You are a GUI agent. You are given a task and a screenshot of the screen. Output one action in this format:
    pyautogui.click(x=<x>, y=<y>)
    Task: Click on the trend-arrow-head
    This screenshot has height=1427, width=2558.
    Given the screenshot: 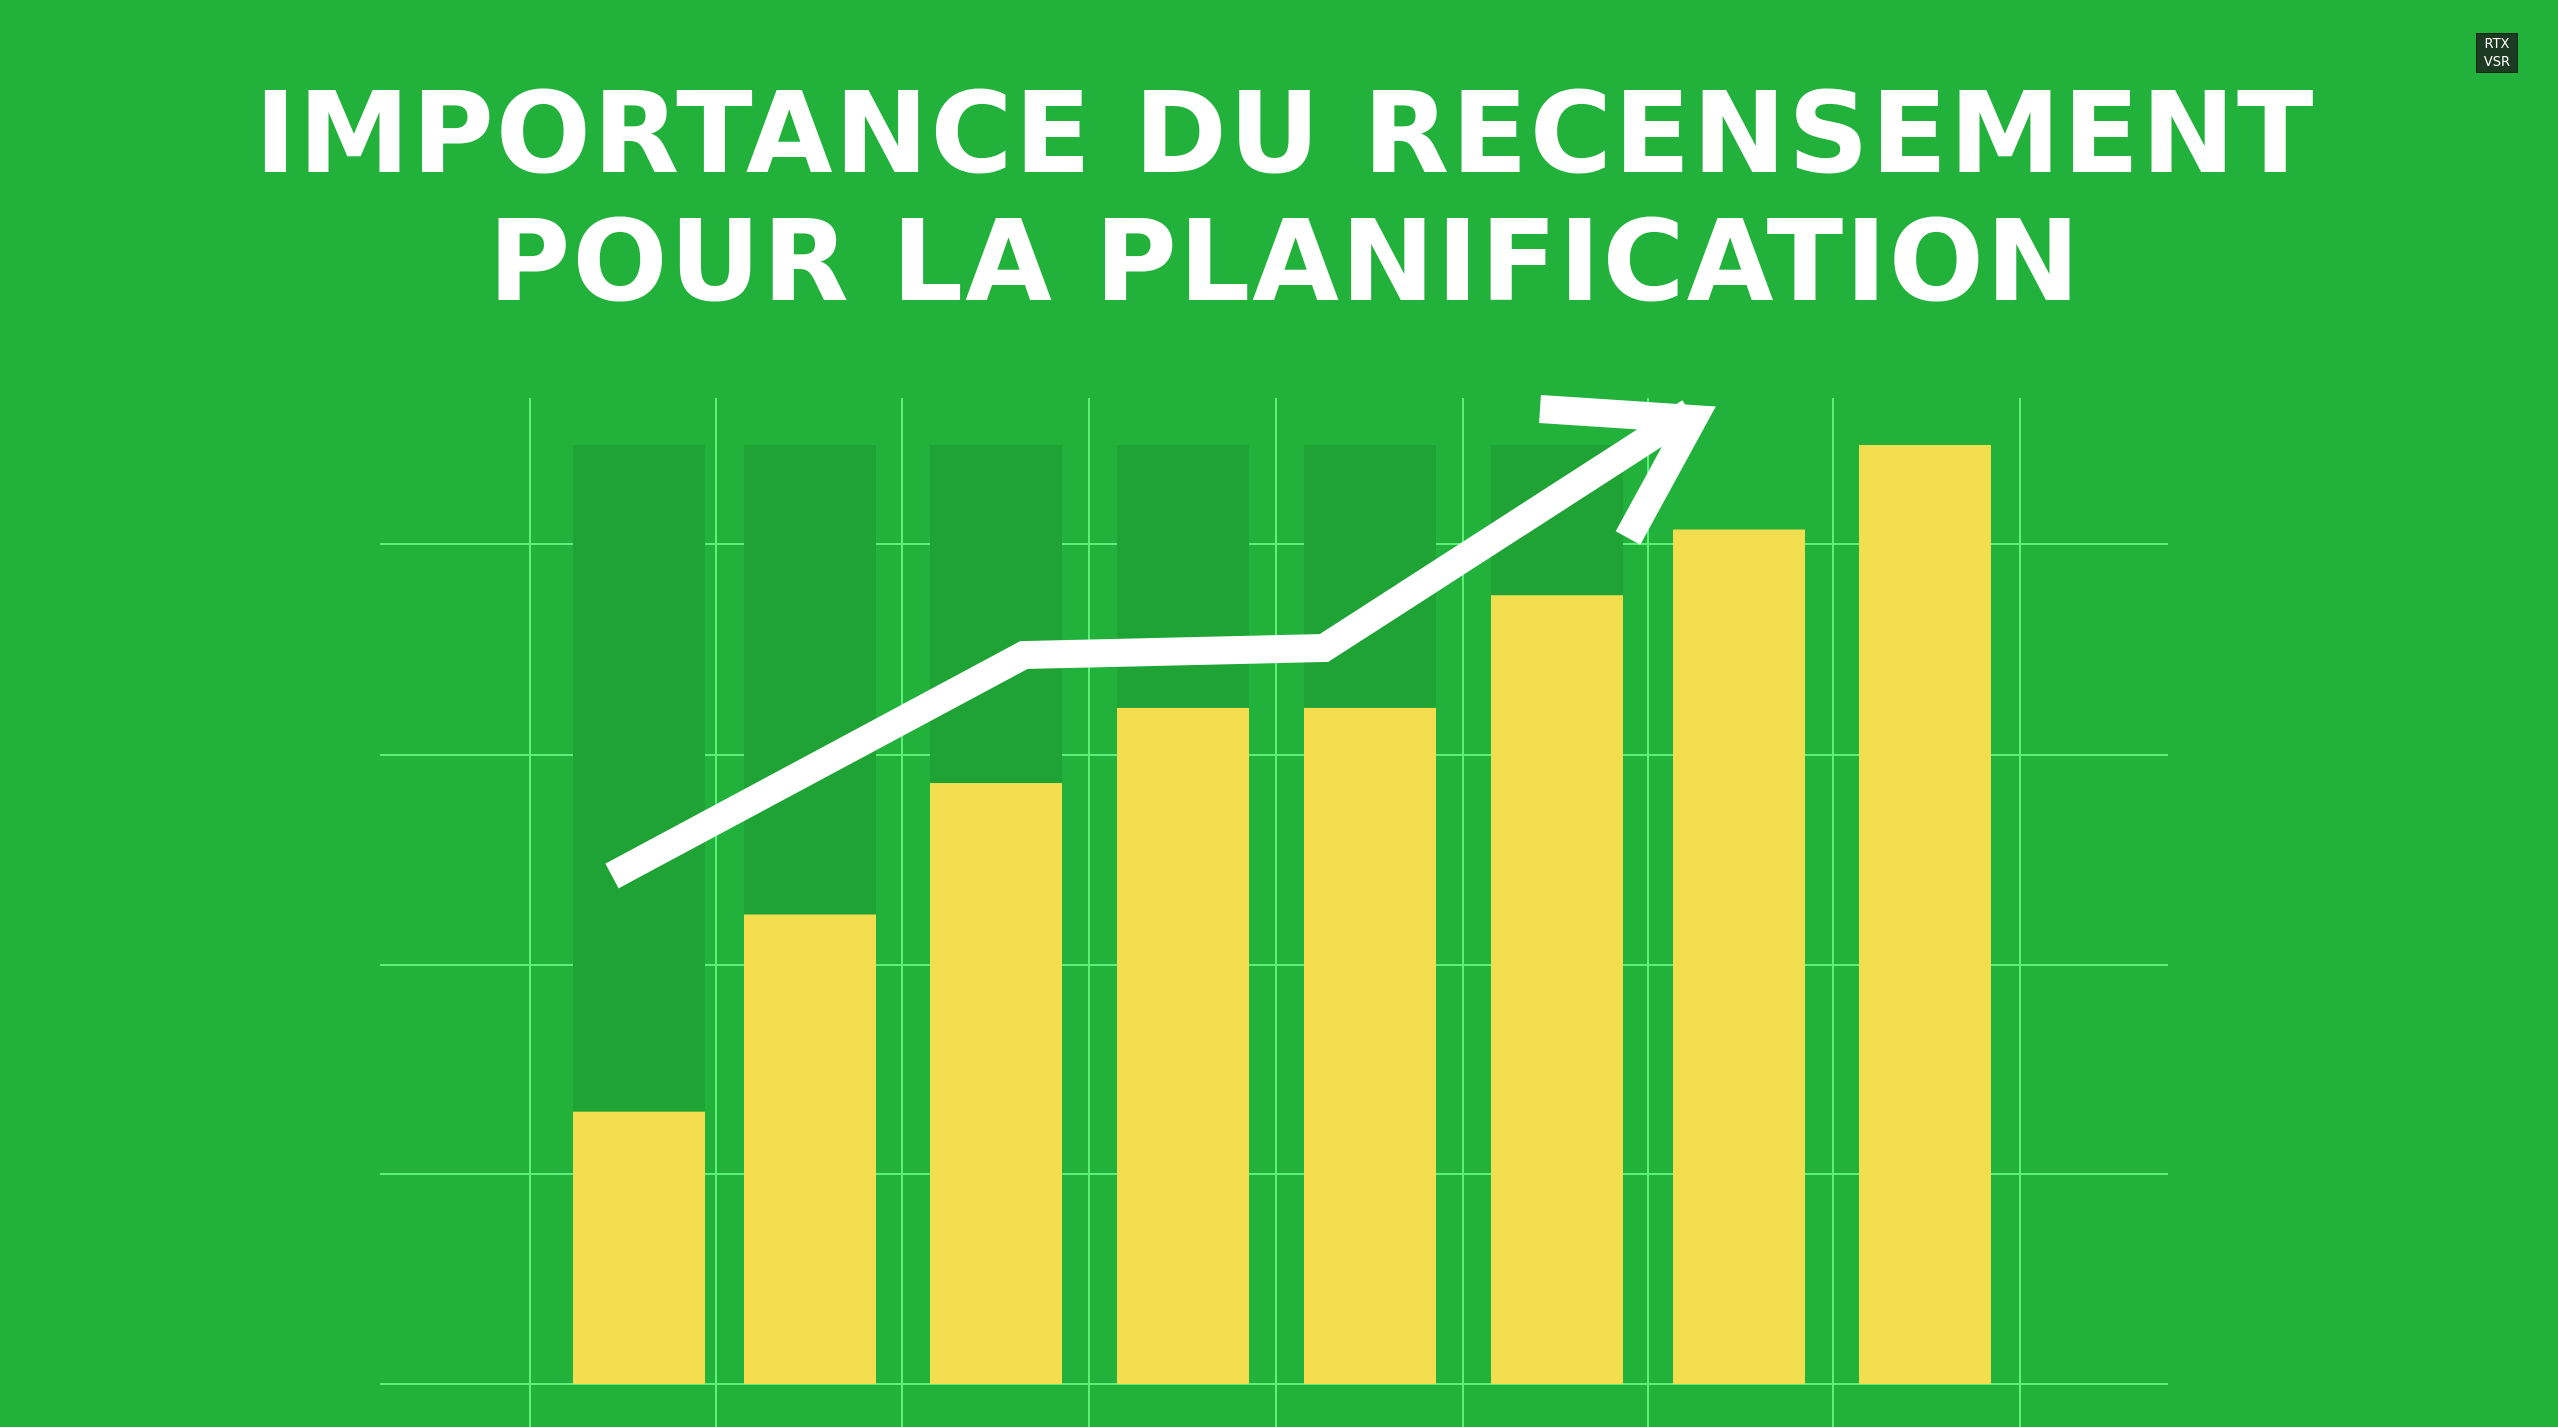 What is the action you would take?
    pyautogui.click(x=1627, y=470)
    